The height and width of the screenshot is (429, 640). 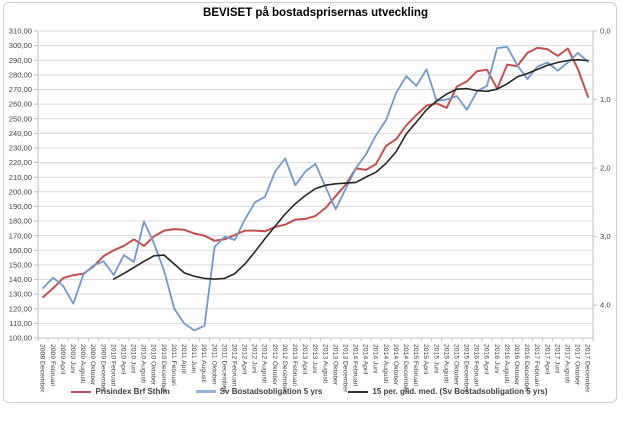 What do you see at coordinates (20, 148) in the screenshot?
I see `svg-text: 230,00` at bounding box center [20, 148].